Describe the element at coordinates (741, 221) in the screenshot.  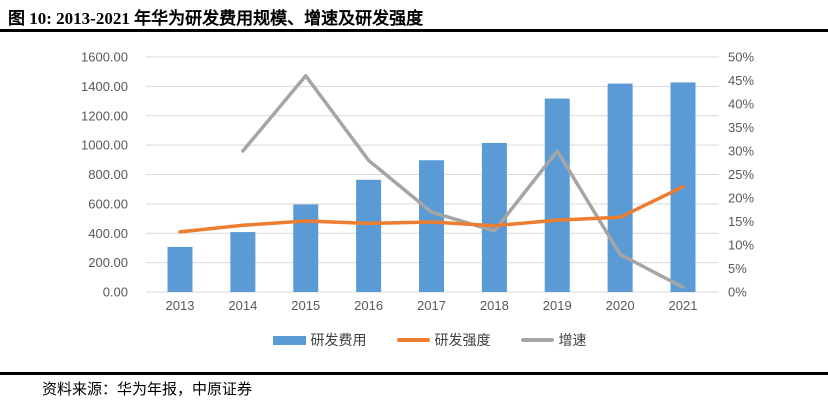
I see `y-right-tick-label: 15%` at that location.